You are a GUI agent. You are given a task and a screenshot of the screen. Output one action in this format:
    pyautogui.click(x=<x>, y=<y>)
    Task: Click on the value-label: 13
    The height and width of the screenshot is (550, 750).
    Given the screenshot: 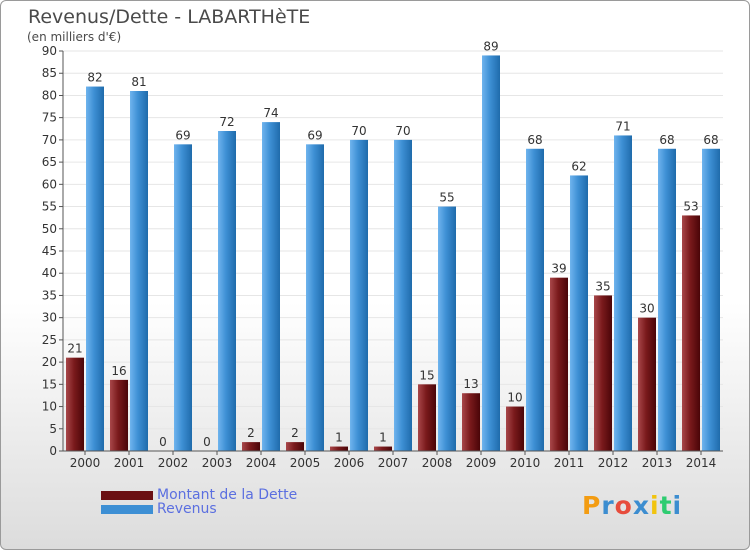 What is the action you would take?
    pyautogui.click(x=470, y=384)
    